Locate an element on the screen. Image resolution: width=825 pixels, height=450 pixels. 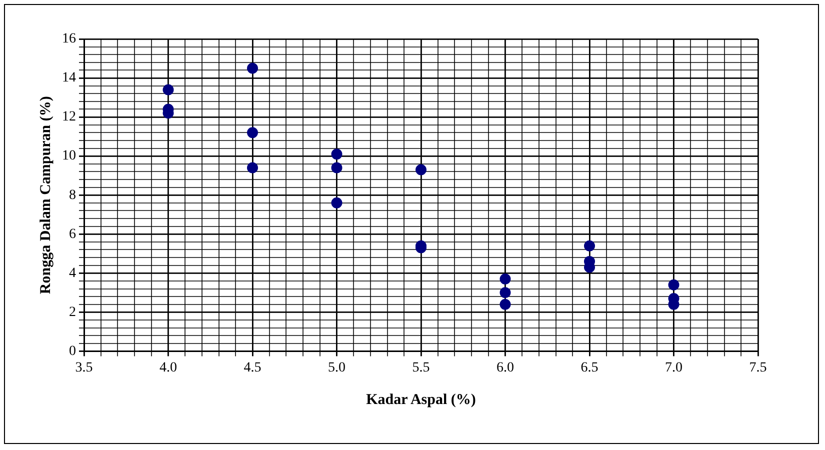
y-axis-title: Rongga Dalam Campuran (%) is located at coordinates (46, 195).